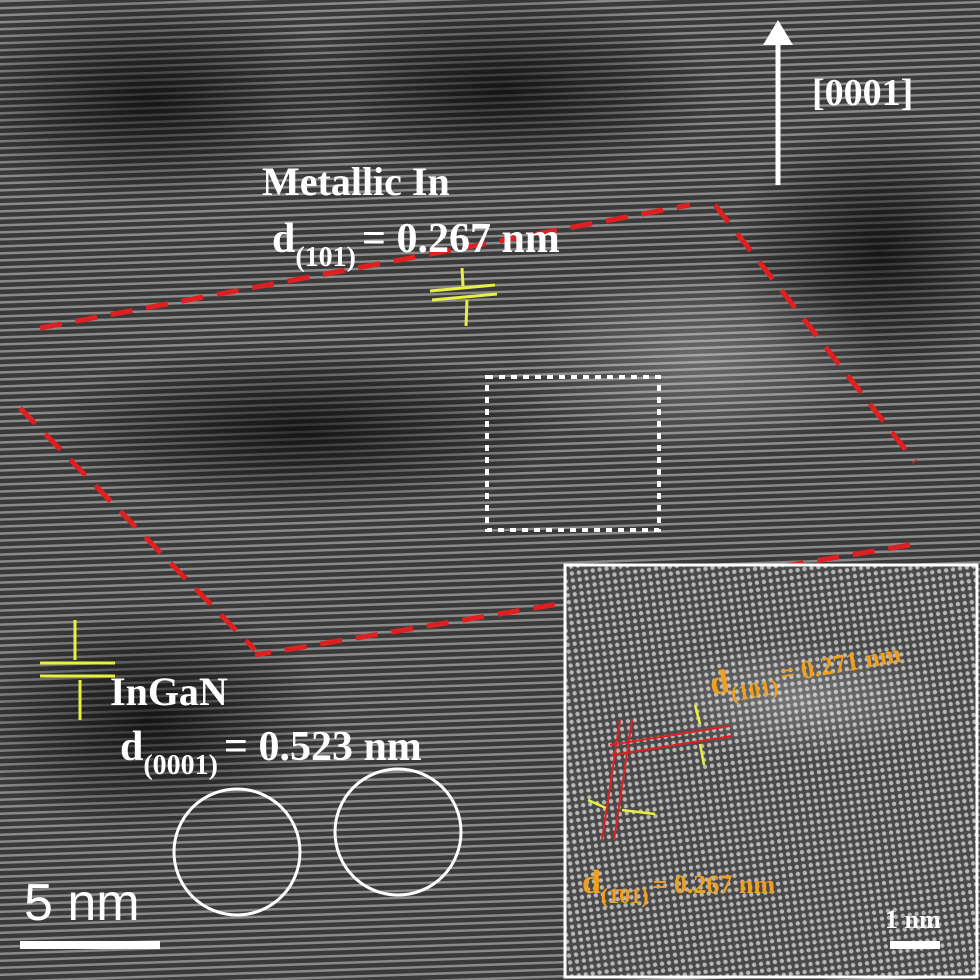 Image resolution: width=980 pixels, height=980 pixels. I want to click on miller-index: (0001), so click(180, 765).